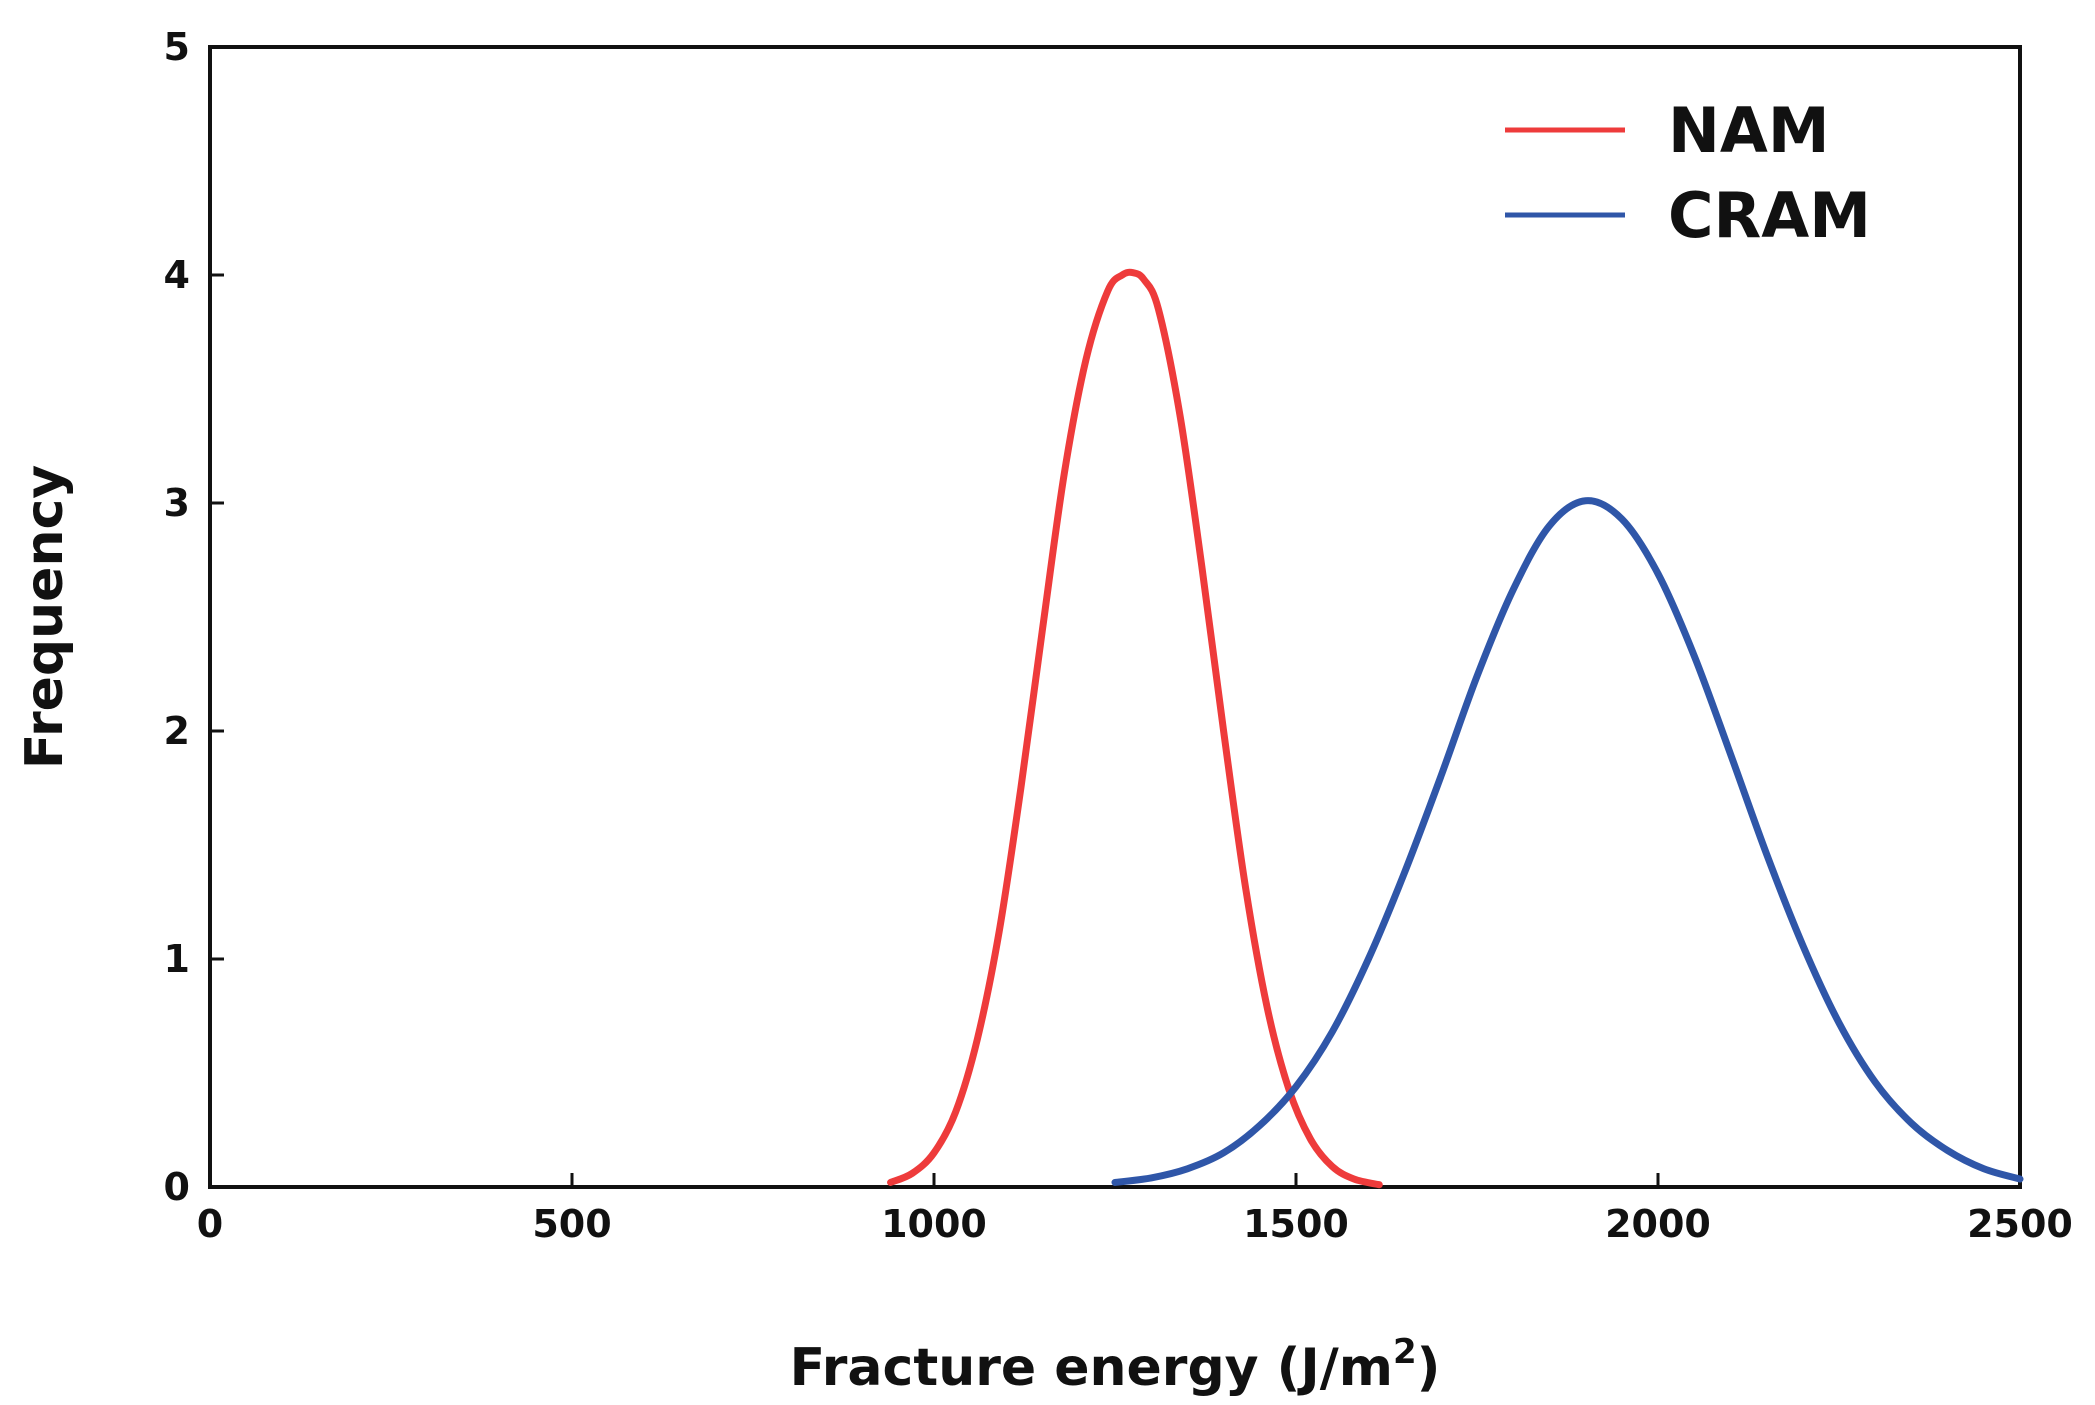  What do you see at coordinates (934, 1224) in the screenshot?
I see `x-tick-label-1000: 1000` at bounding box center [934, 1224].